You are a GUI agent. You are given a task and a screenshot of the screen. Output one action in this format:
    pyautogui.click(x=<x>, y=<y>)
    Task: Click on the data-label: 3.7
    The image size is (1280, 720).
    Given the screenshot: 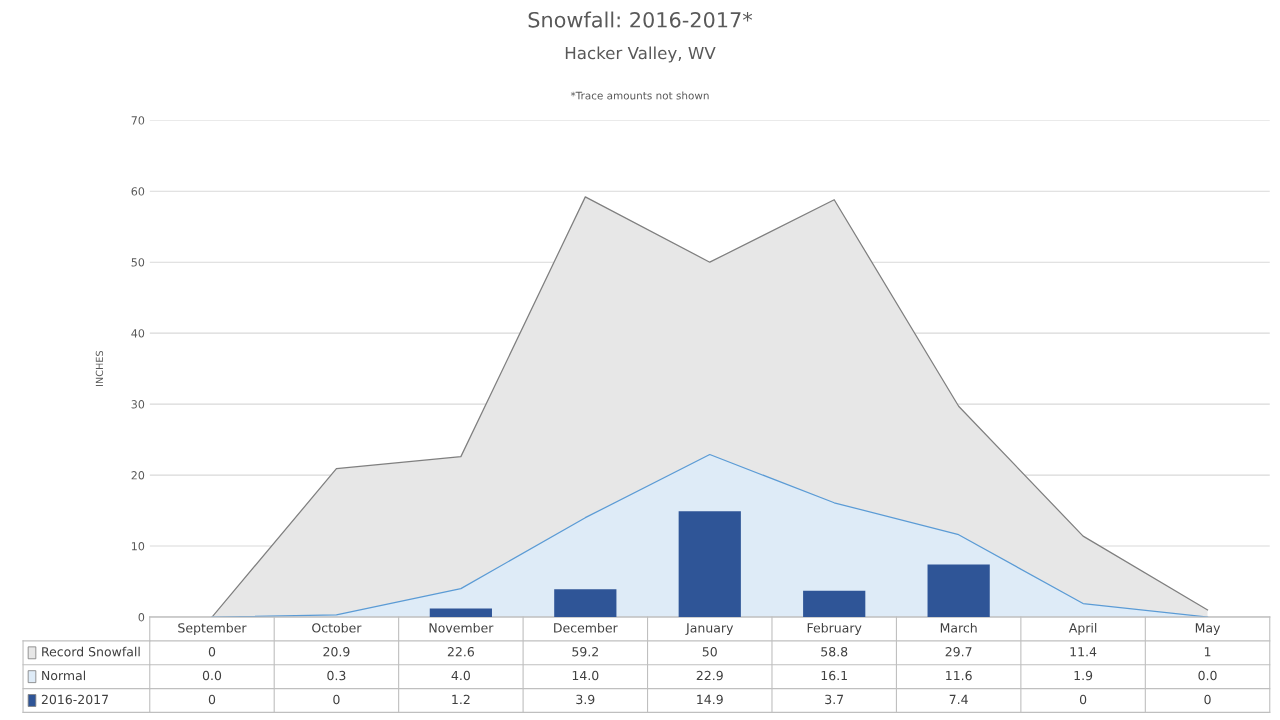 What is the action you would take?
    pyautogui.click(x=834, y=699)
    